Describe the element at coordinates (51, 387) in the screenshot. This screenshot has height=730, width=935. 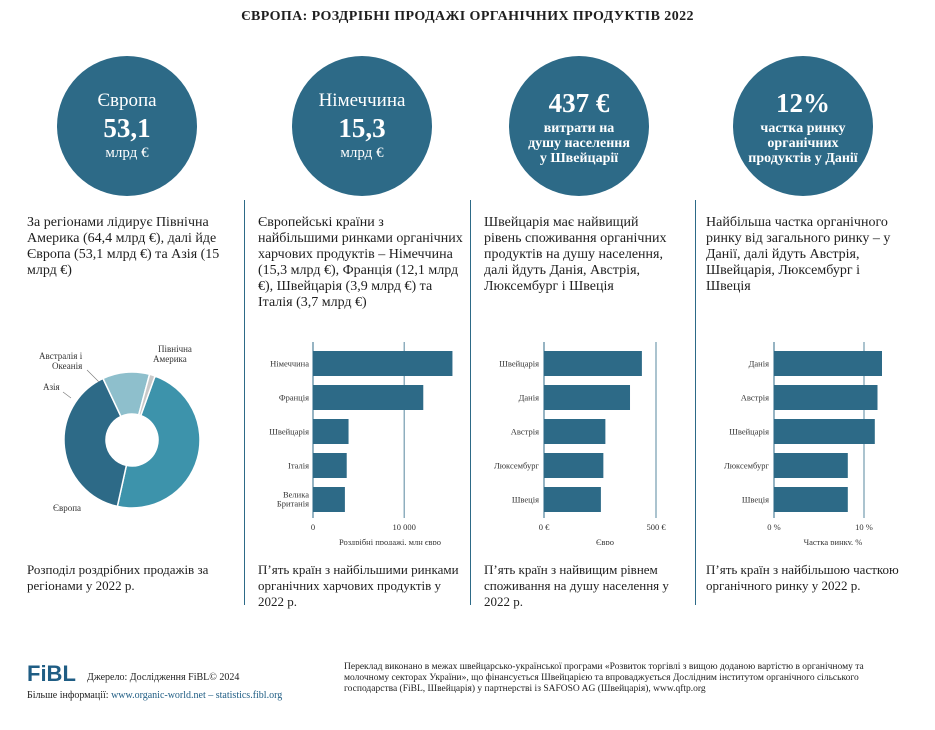
I see `label-asia: Азія` at that location.